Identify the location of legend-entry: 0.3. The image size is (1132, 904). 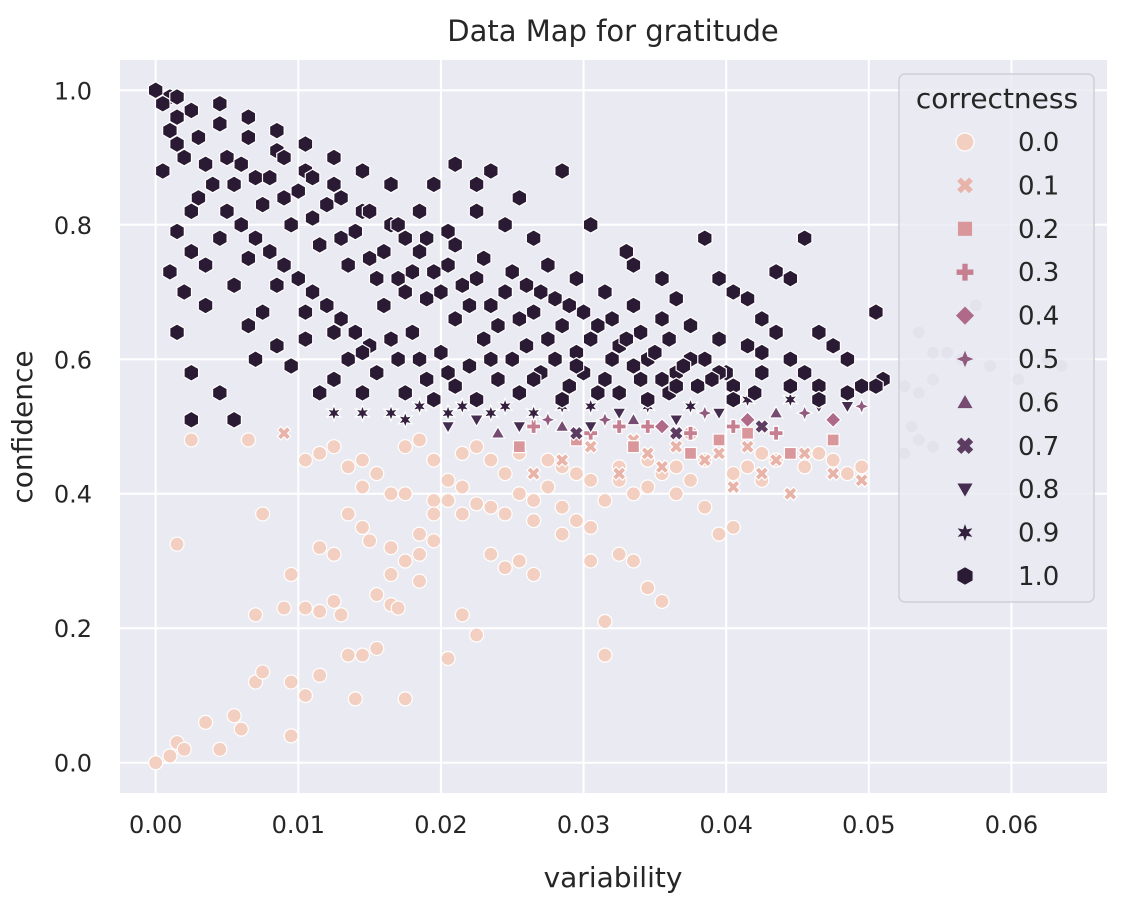
(1007, 273).